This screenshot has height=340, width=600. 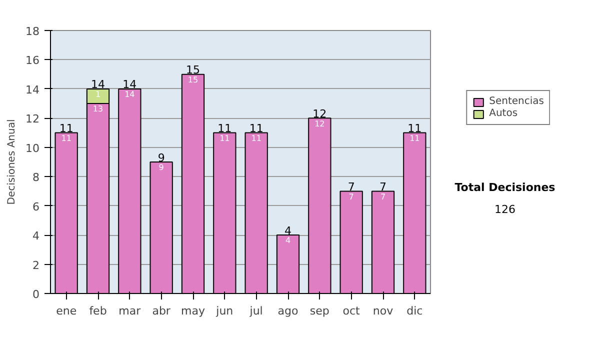 What do you see at coordinates (319, 123) in the screenshot?
I see `data-label: 12` at bounding box center [319, 123].